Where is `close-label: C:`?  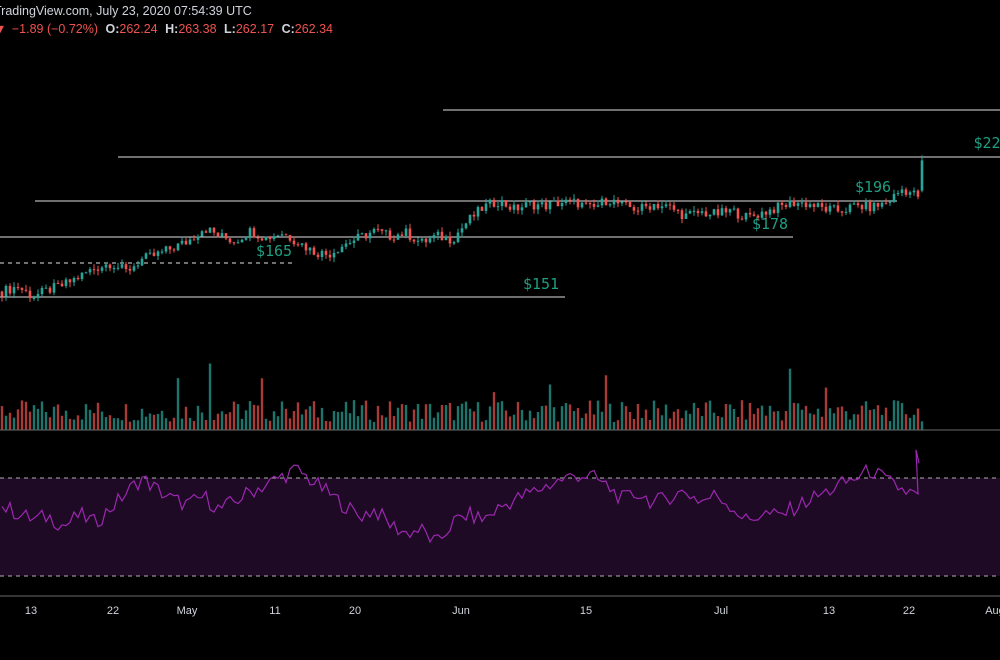
close-label: C: is located at coordinates (288, 29).